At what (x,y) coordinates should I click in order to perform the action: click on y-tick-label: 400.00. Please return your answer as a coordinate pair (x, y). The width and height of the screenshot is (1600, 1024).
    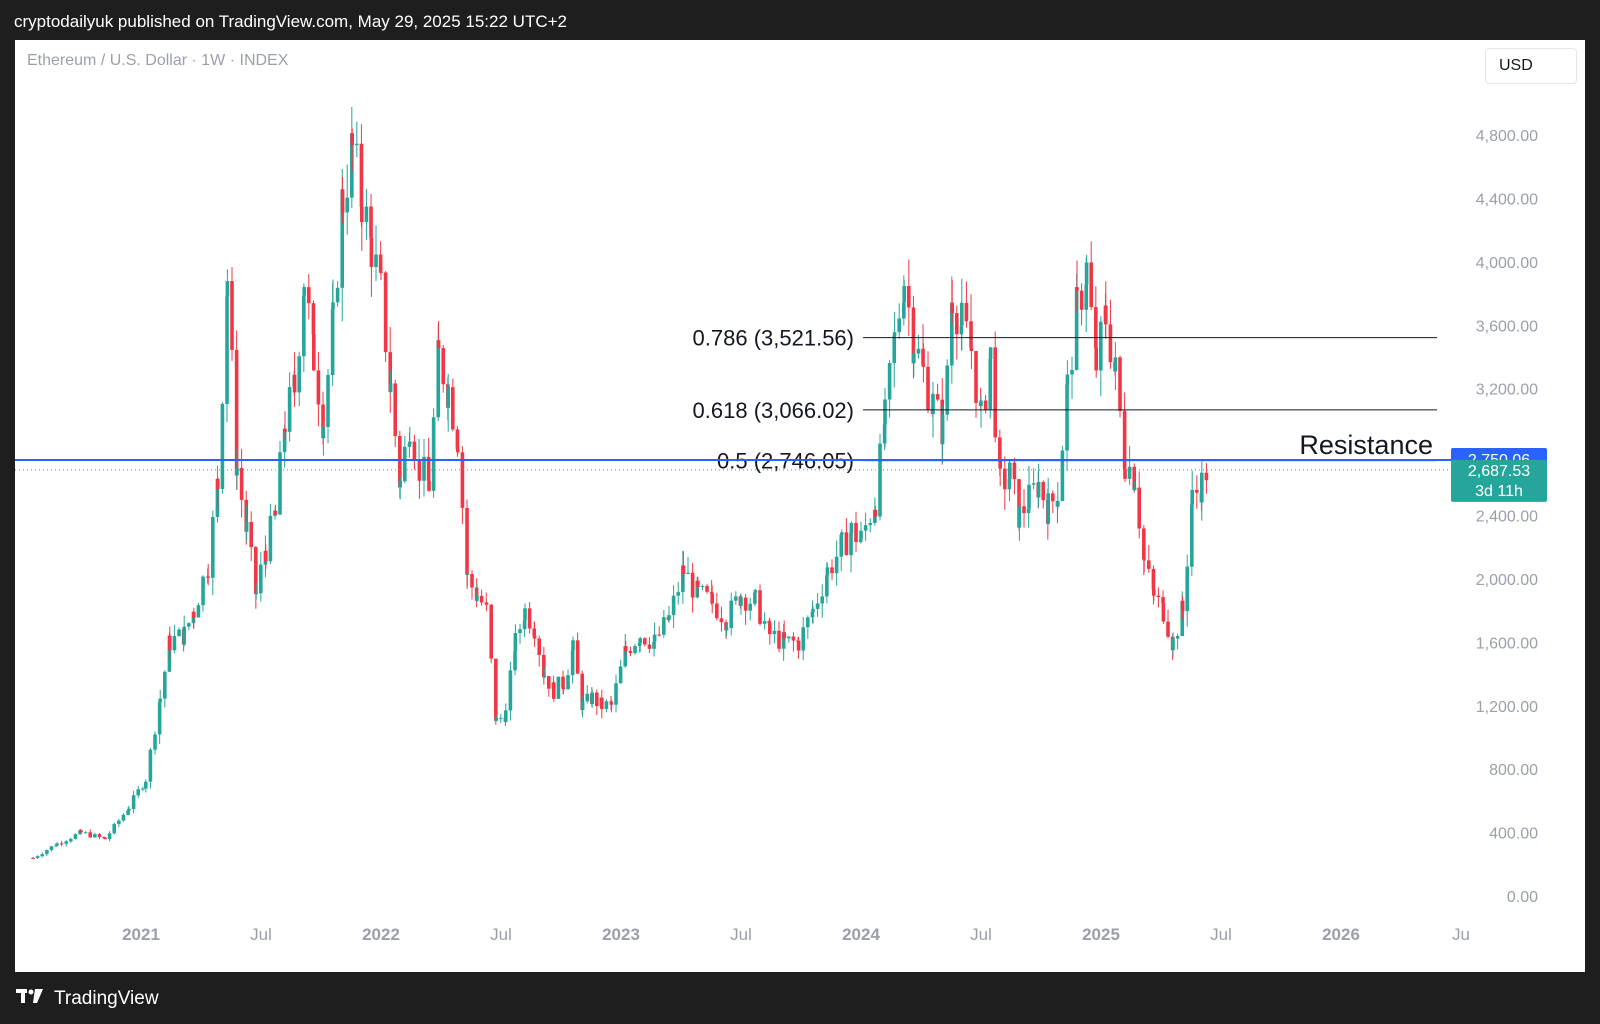
    Looking at the image, I should click on (1513, 834).